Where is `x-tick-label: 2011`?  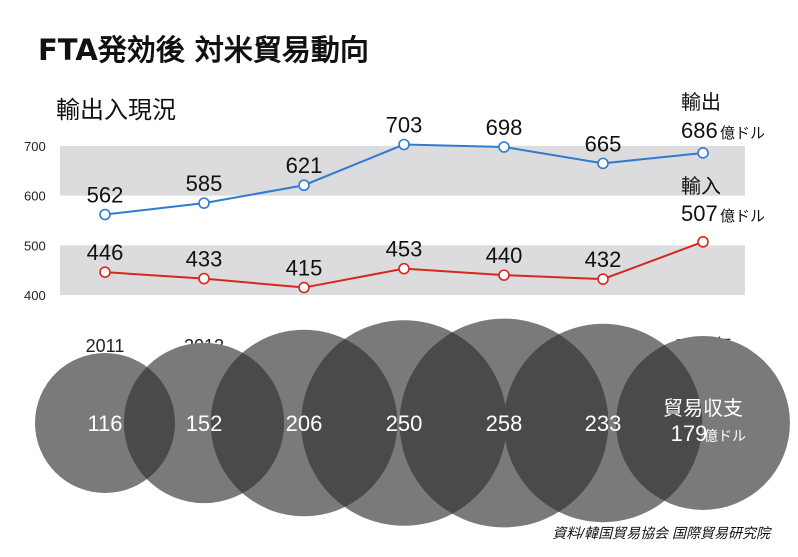 x-tick-label: 2011 is located at coordinates (105, 346).